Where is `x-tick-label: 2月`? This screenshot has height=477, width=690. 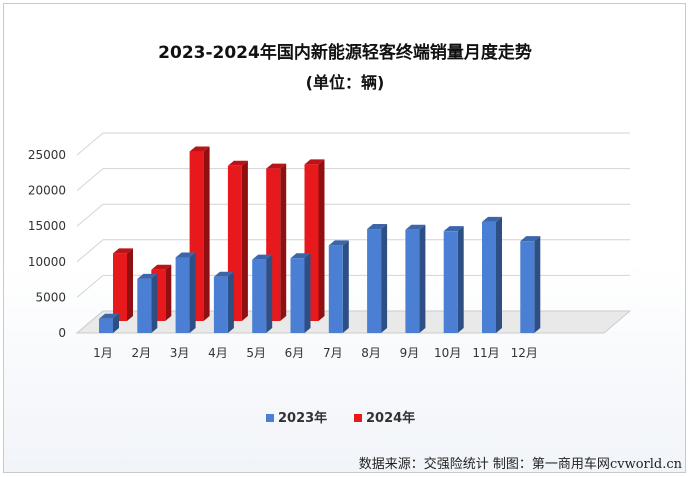 x-tick-label: 2月 is located at coordinates (141, 353).